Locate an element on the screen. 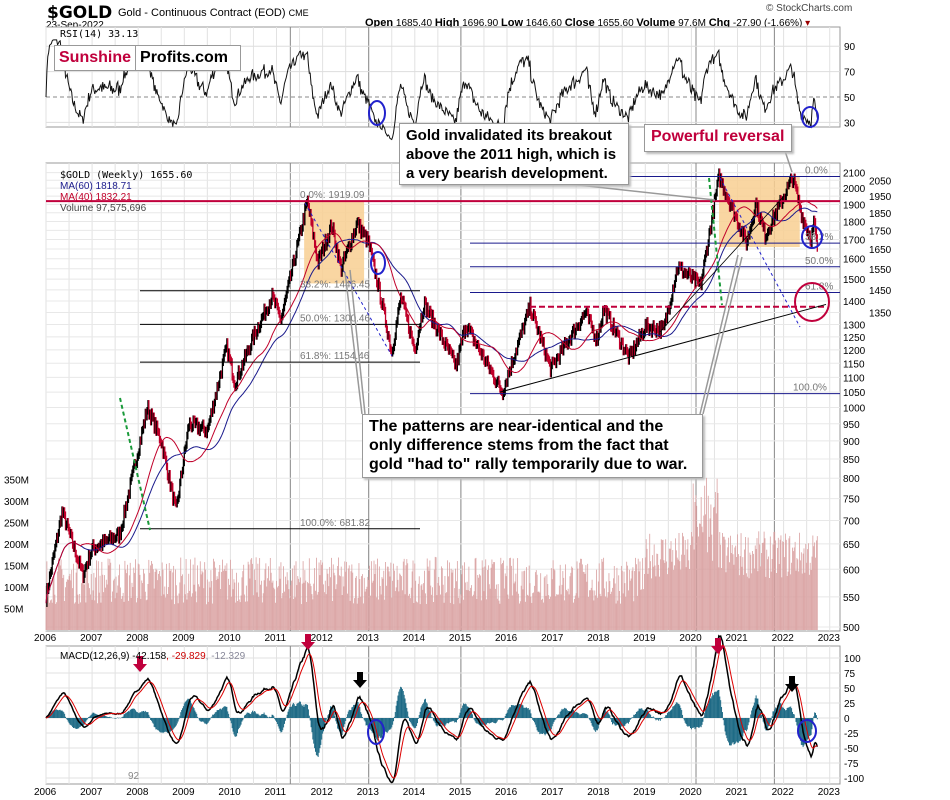 The height and width of the screenshot is (800, 950). price-tick: 550 is located at coordinates (851, 598).